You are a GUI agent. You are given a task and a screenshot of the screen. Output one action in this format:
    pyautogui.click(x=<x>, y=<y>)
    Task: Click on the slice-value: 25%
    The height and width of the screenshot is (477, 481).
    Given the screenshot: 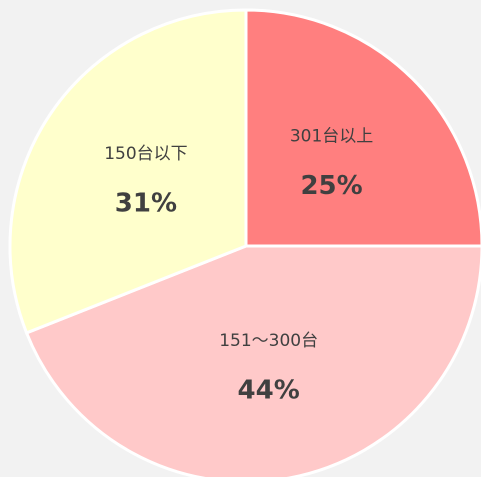 What is the action you would take?
    pyautogui.click(x=331, y=186)
    